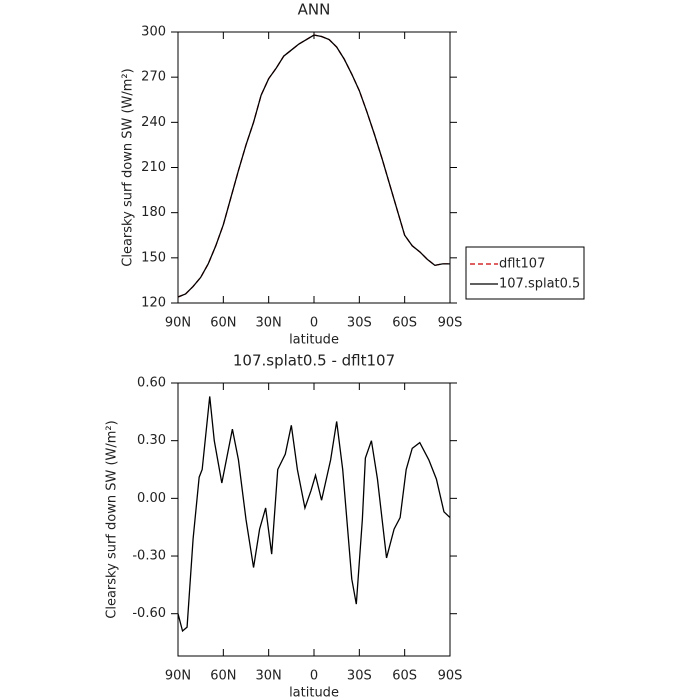 This screenshot has height=700, width=700. I want to click on y-tick-label: 150, so click(153, 257).